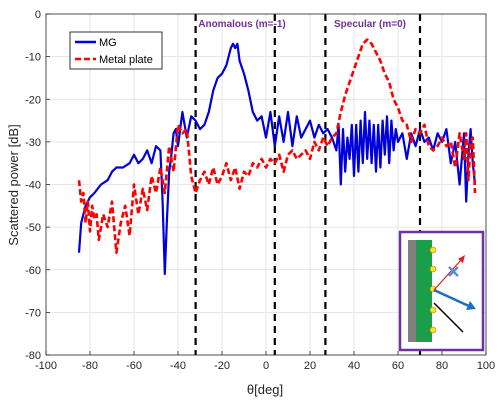 The image size is (501, 403). Describe the element at coordinates (452, 298) in the screenshot. I see `inset-reflected-arrow` at that location.